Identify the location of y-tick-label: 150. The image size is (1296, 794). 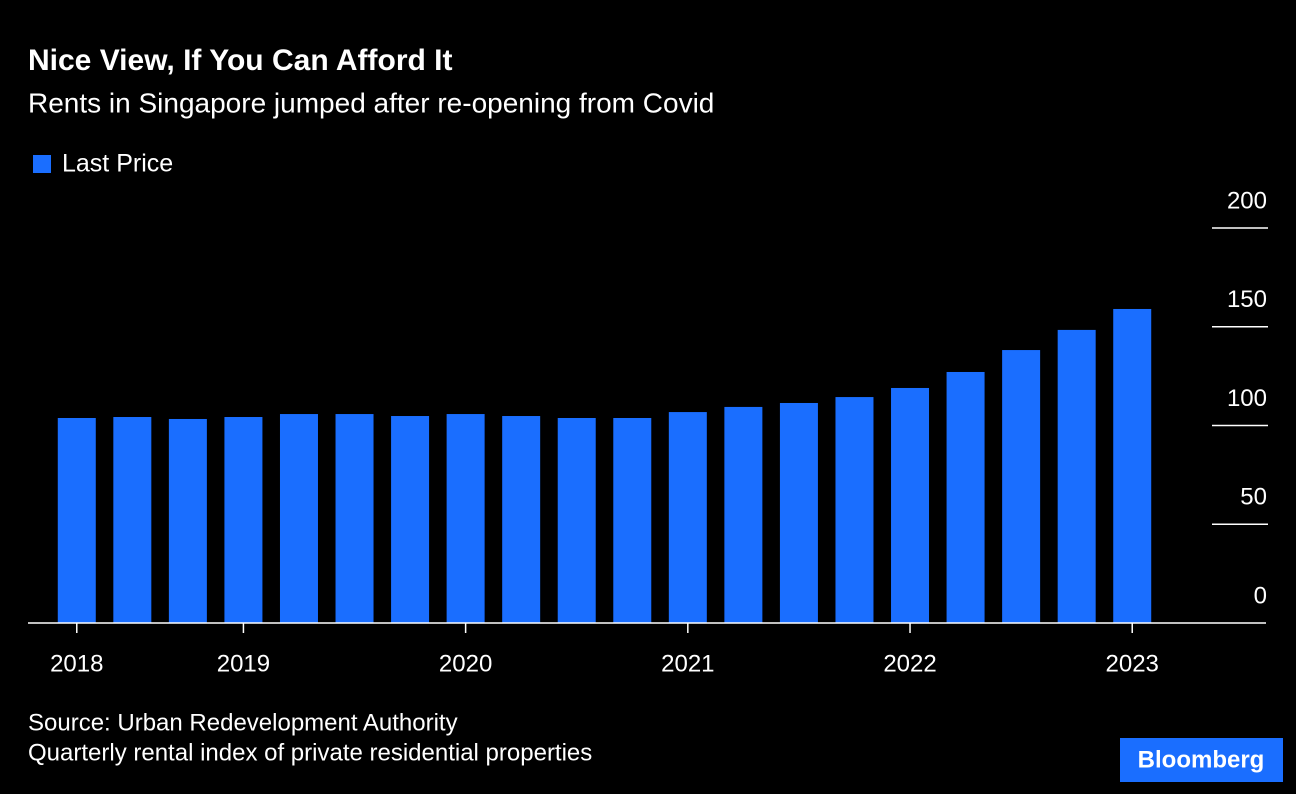
(1247, 299).